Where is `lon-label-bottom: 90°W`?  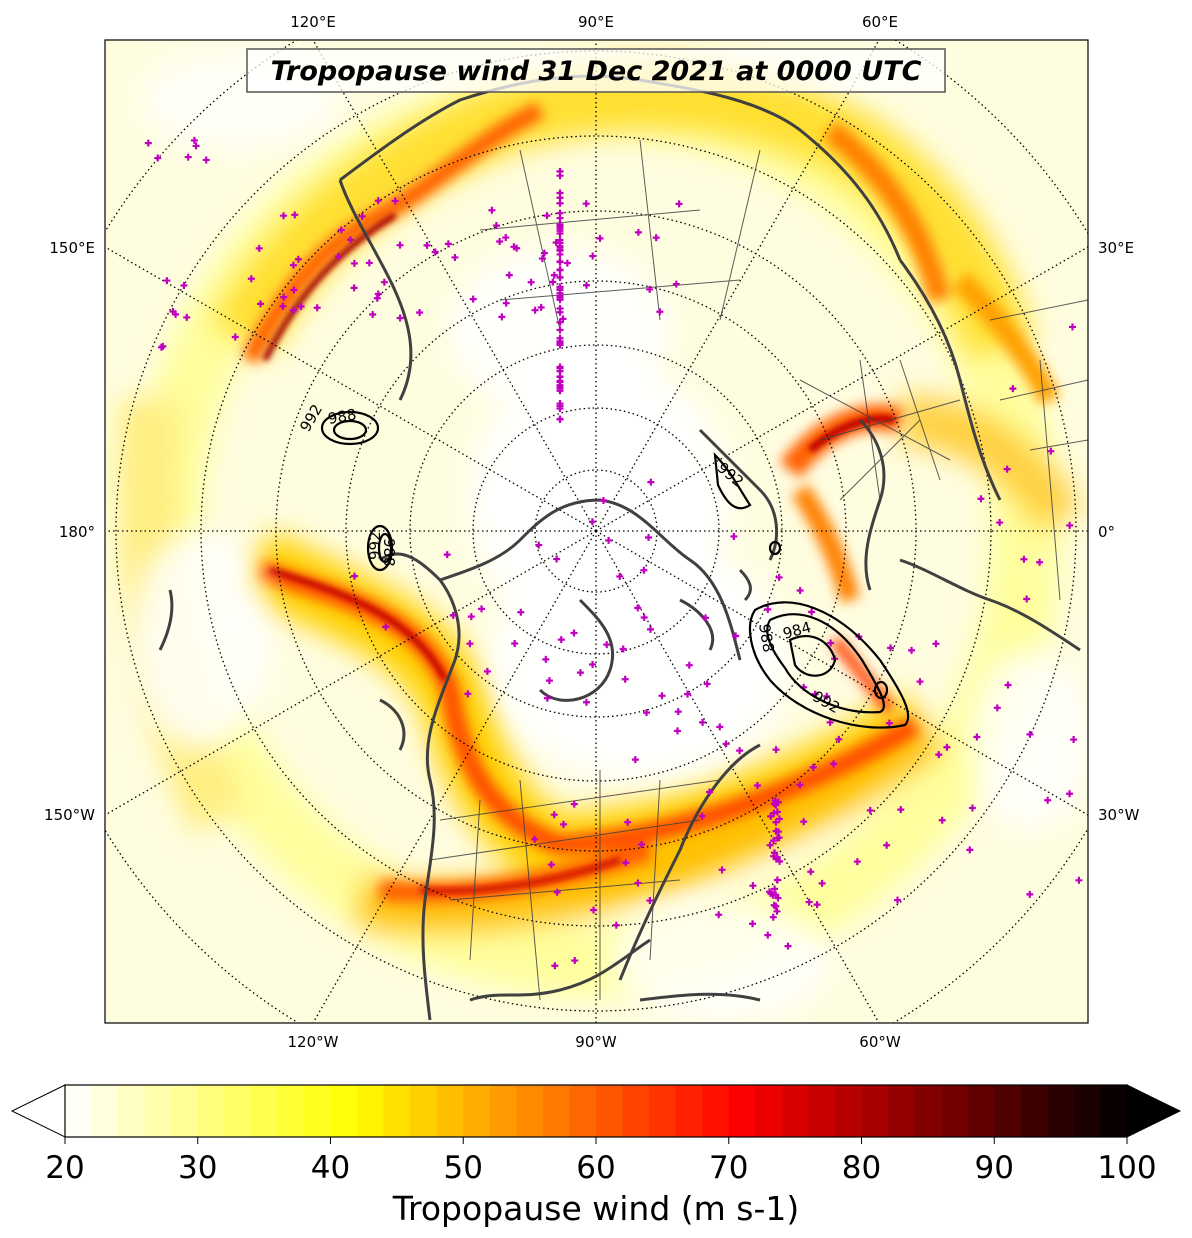
lon-label-bottom: 90°W is located at coordinates (596, 1042).